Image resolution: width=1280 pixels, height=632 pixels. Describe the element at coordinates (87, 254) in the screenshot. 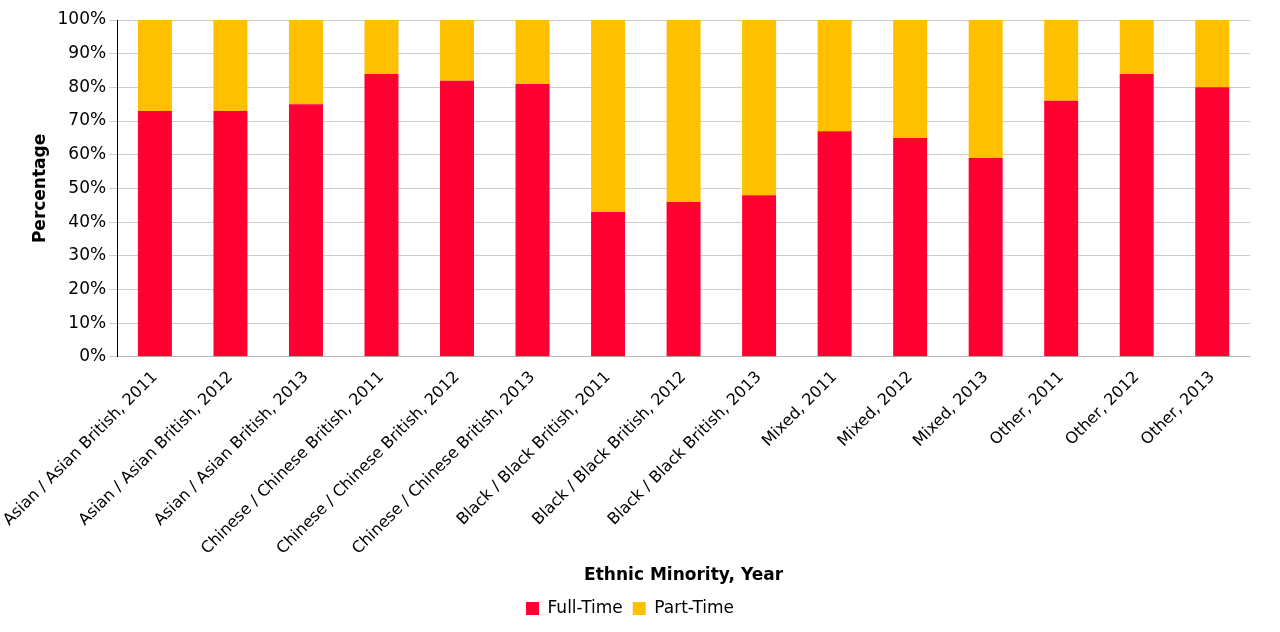

I see `y-tick-label: 30%` at that location.